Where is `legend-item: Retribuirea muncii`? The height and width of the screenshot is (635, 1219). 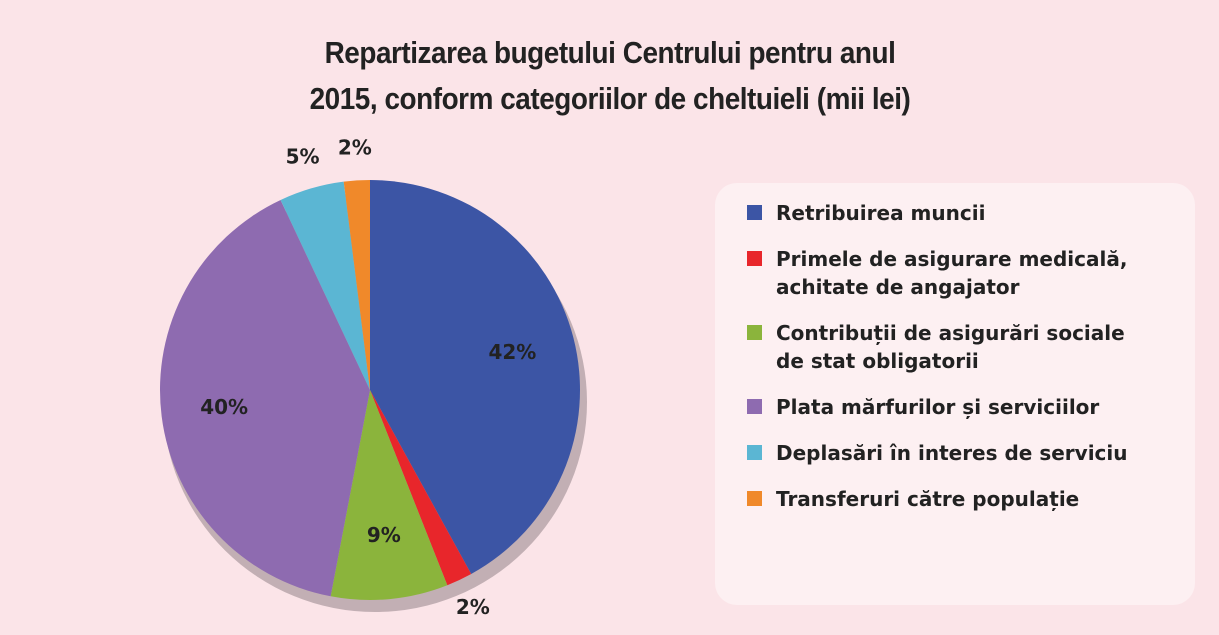 legend-item: Retribuirea muncii is located at coordinates (961, 213).